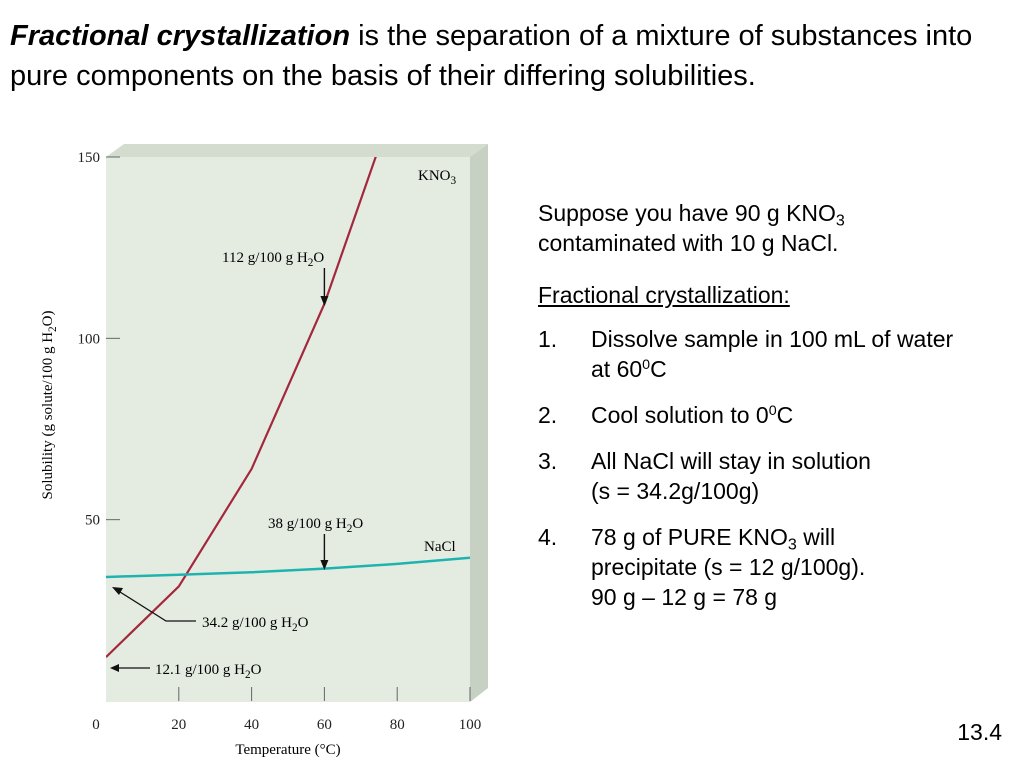 This screenshot has width=1024, height=768. What do you see at coordinates (307, 524) in the screenshot?
I see `label-text: 38 g/100 g H` at bounding box center [307, 524].